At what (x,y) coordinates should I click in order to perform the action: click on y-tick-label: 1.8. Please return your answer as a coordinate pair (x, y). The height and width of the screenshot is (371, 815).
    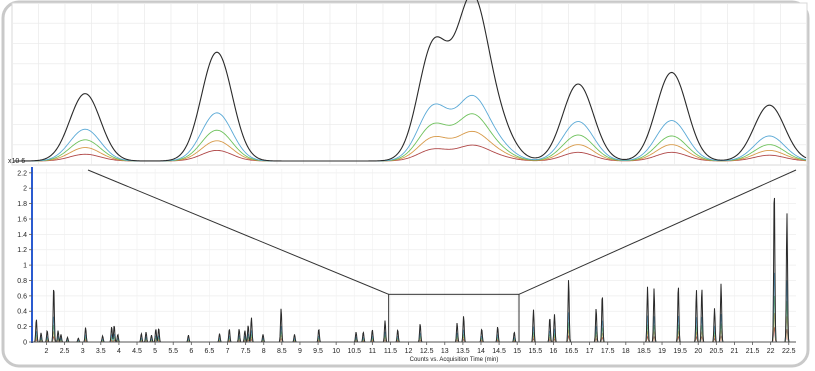
    Looking at the image, I should click on (22, 204).